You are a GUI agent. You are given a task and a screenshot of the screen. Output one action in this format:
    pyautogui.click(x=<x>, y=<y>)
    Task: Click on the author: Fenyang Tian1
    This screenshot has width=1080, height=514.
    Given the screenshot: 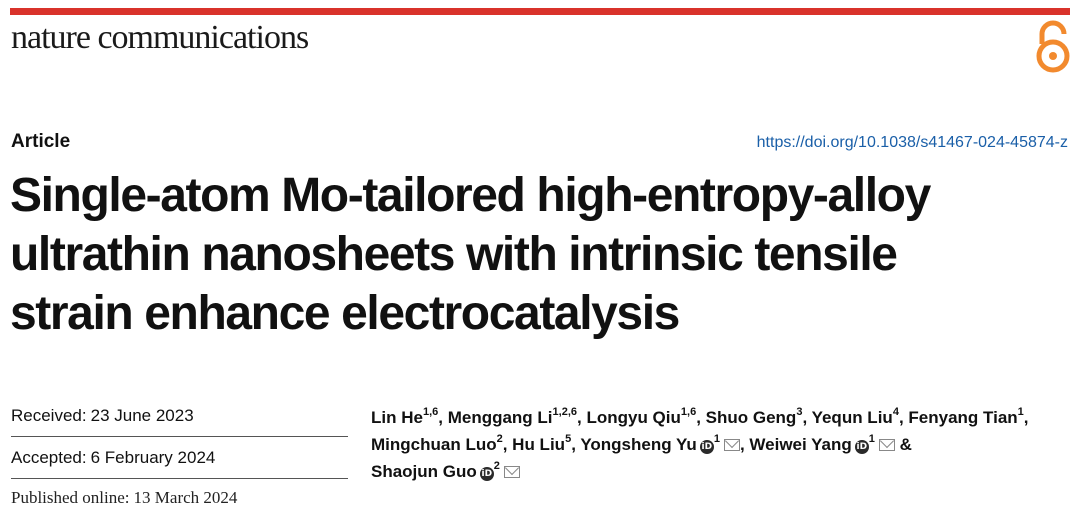 What is the action you would take?
    pyautogui.click(x=966, y=416)
    